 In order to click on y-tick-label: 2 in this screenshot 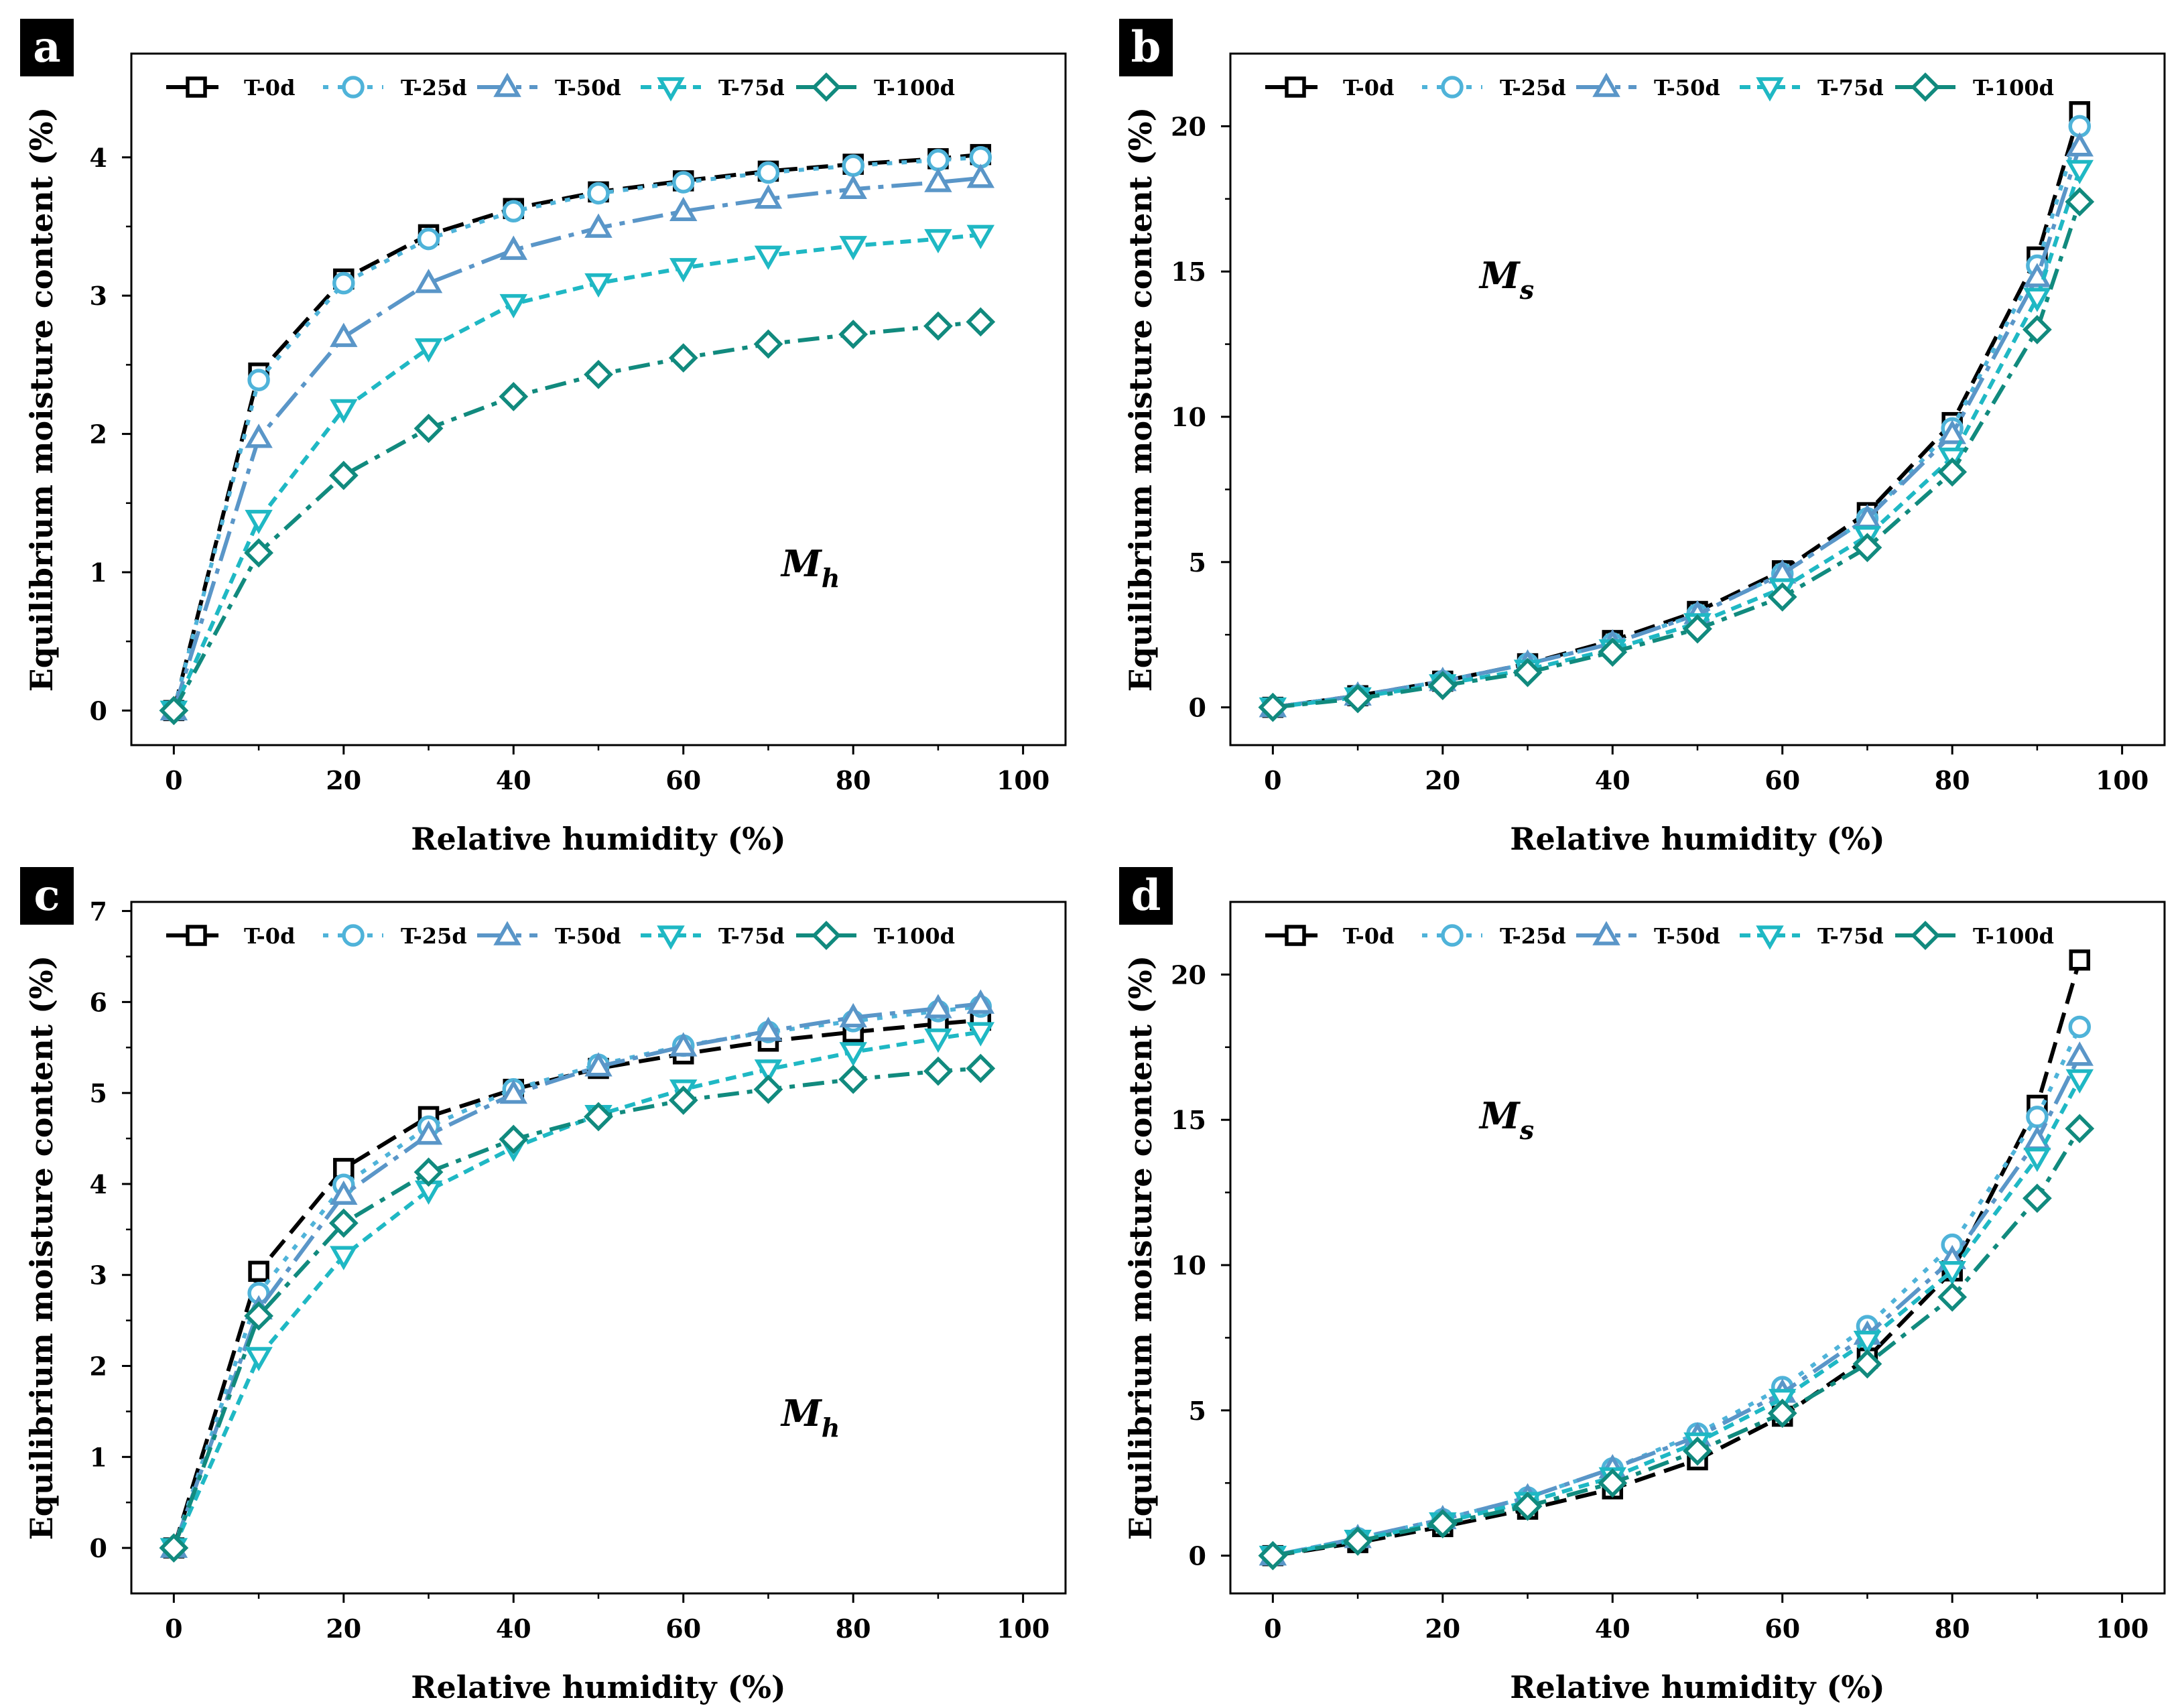, I will do `click(99, 434)`.